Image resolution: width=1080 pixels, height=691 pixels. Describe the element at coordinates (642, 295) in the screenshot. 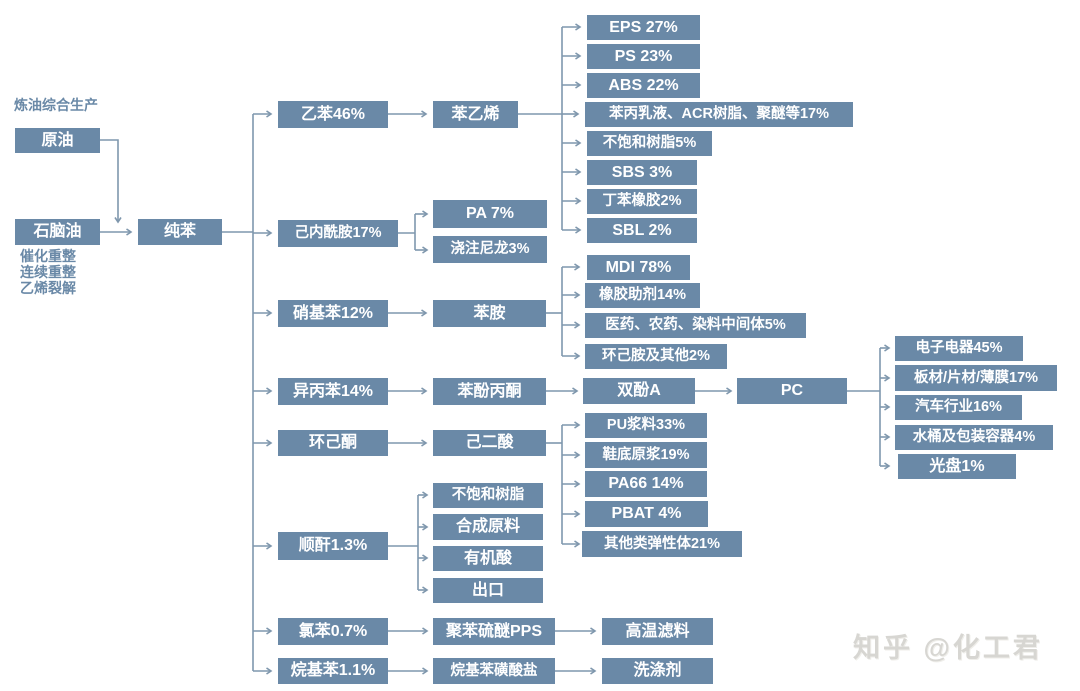

I see `node-rubber-additives: 橡胶助剂14%` at that location.